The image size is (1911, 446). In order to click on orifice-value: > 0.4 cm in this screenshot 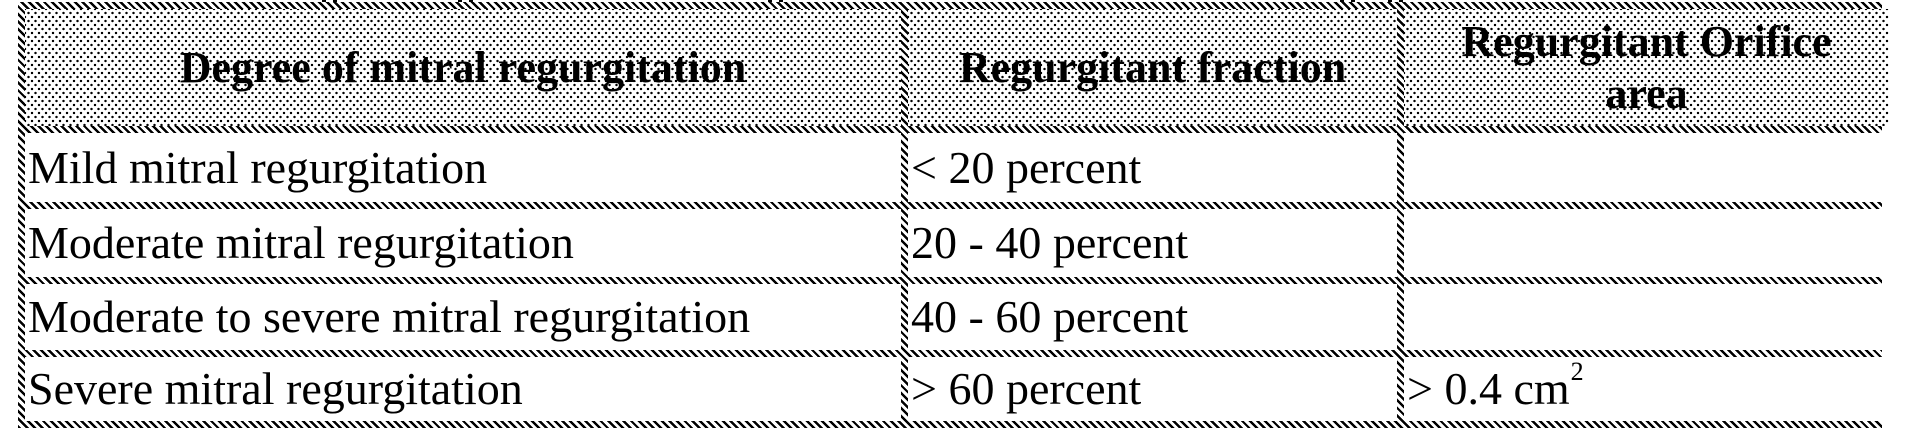, I will do `click(1488, 388)`.